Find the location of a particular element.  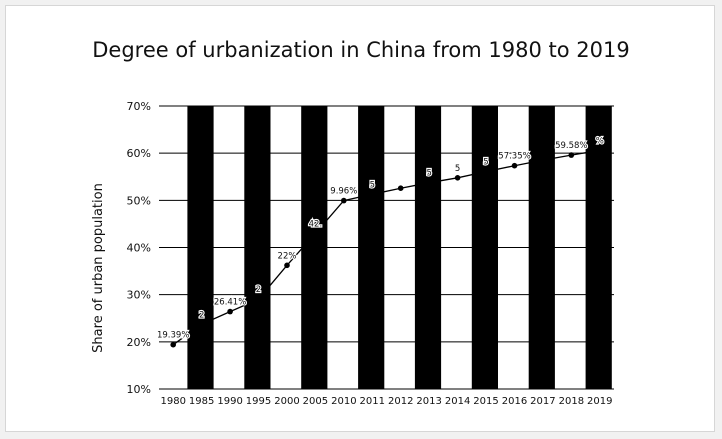

data-point-2010 is located at coordinates (344, 200).